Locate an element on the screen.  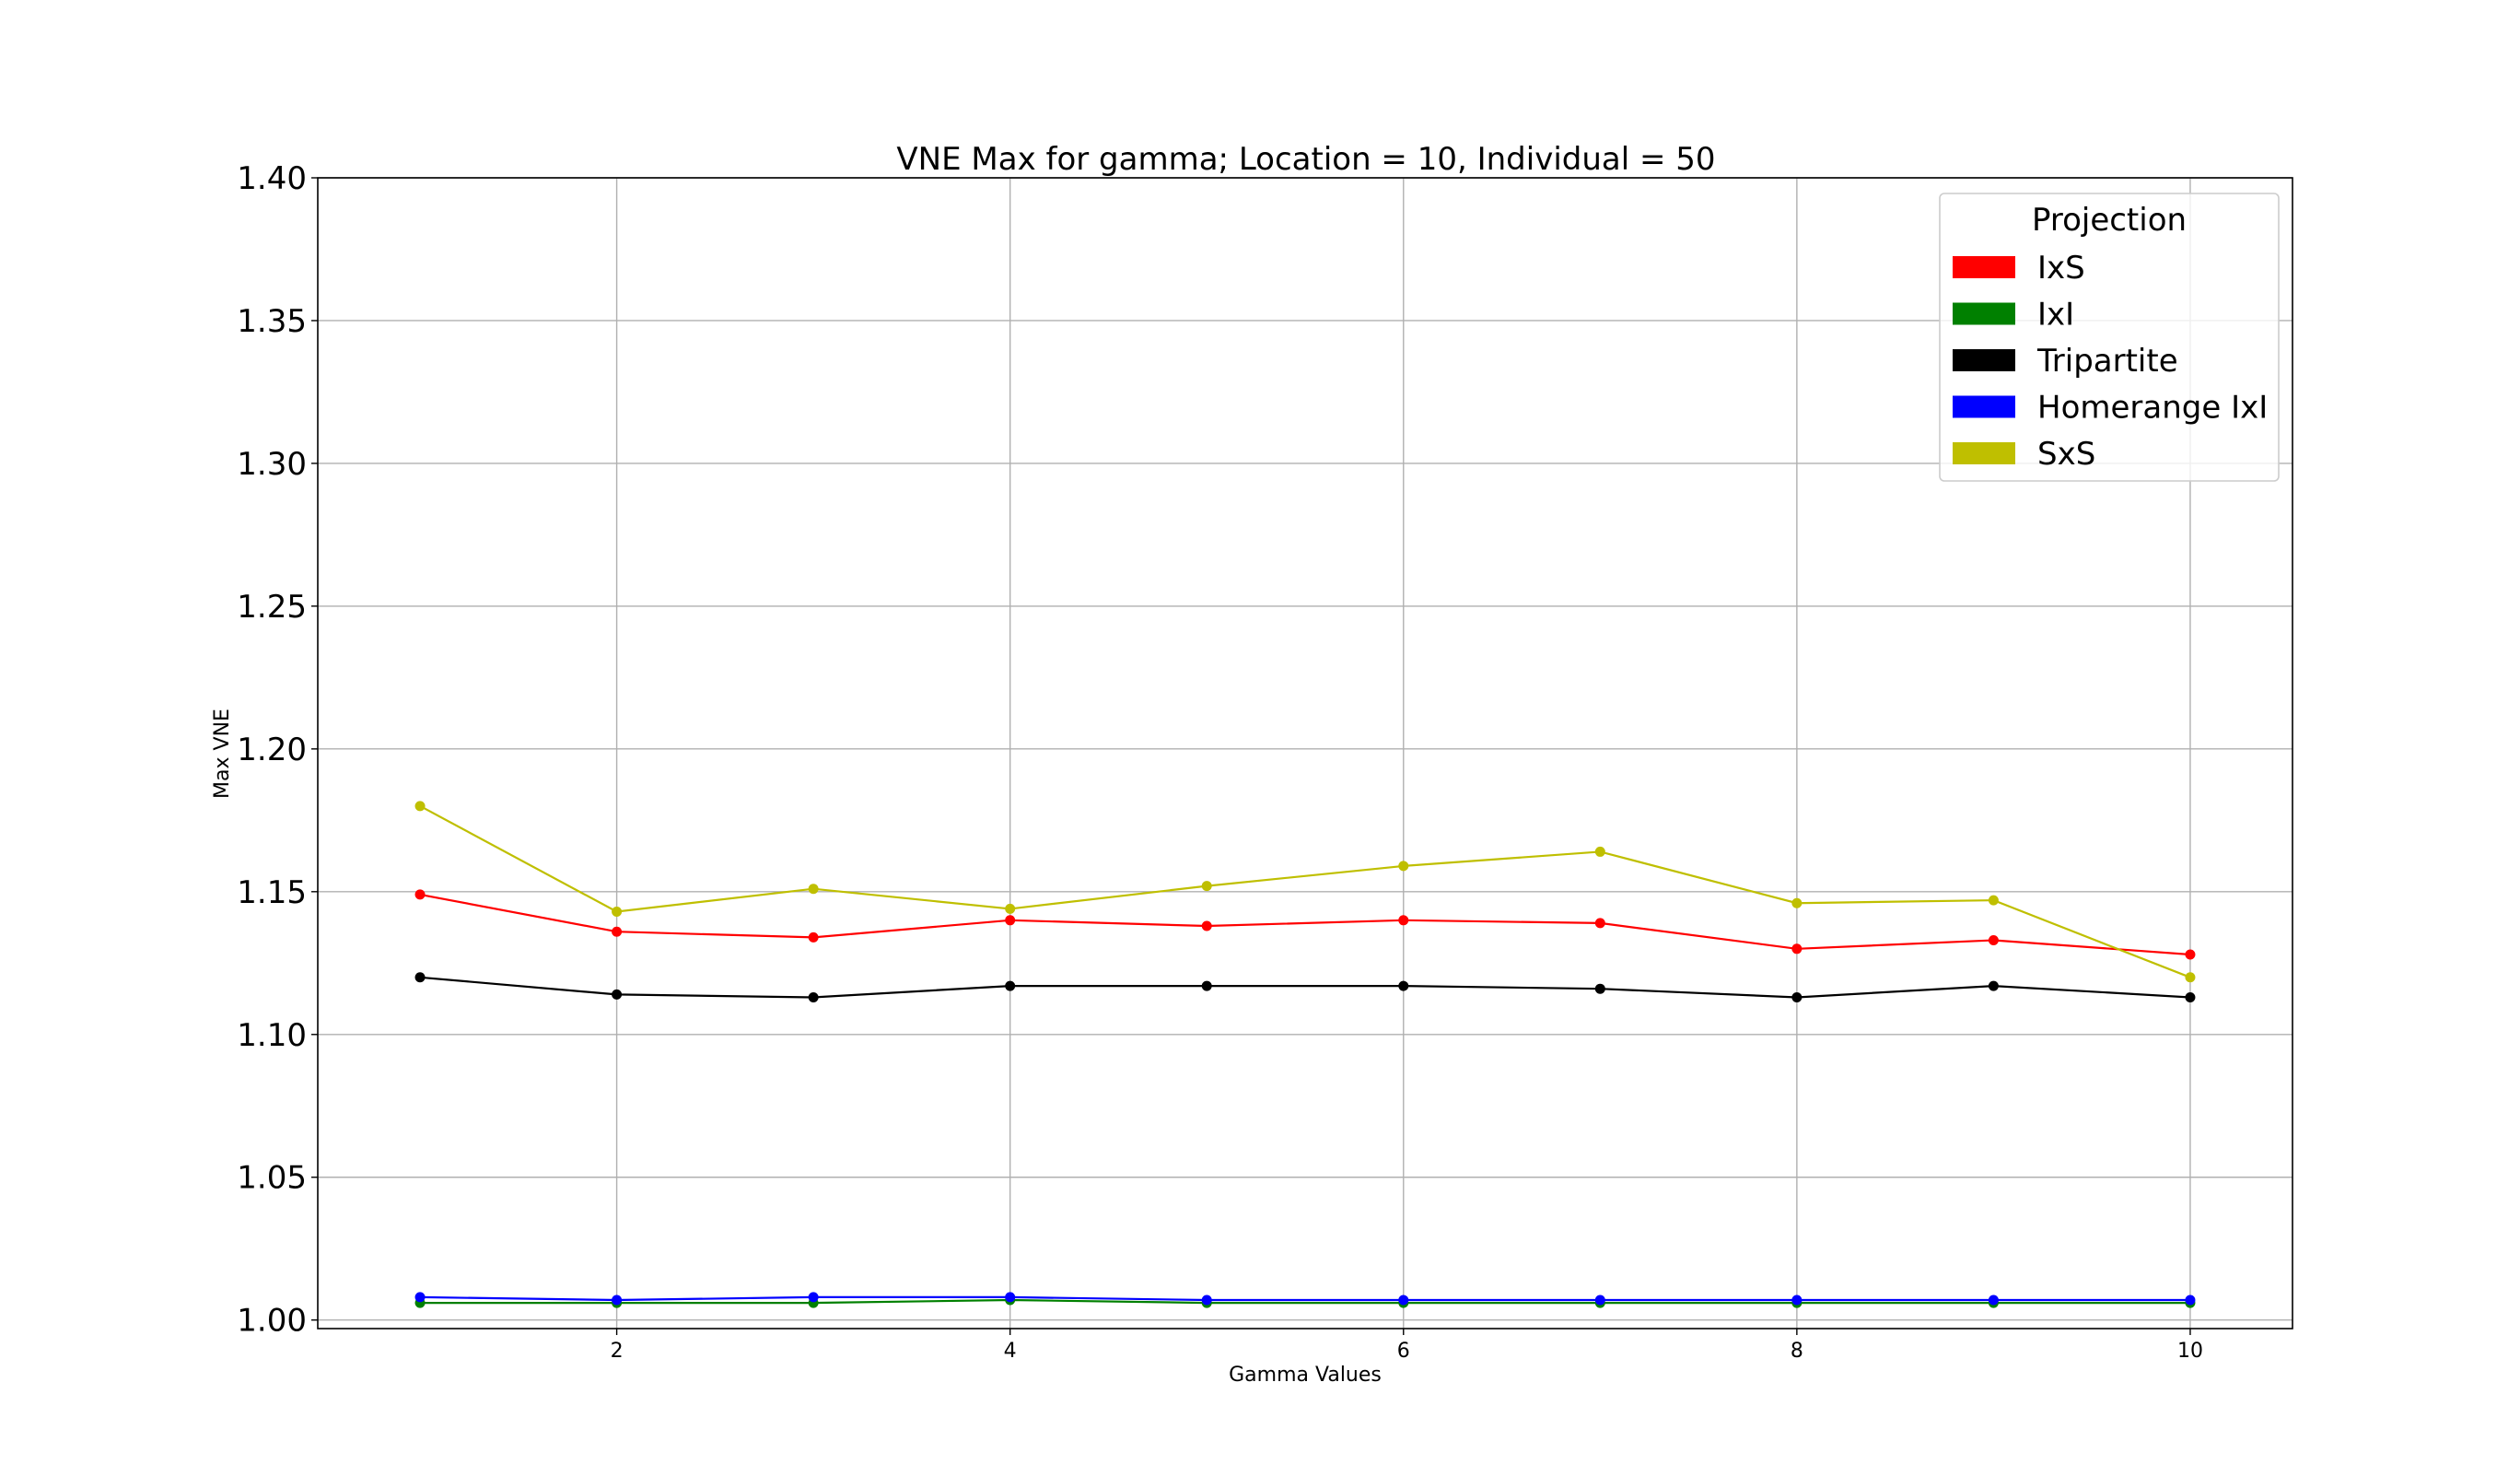
legend-item-homerange-ixi: Homerange IxI is located at coordinates (2110, 408).